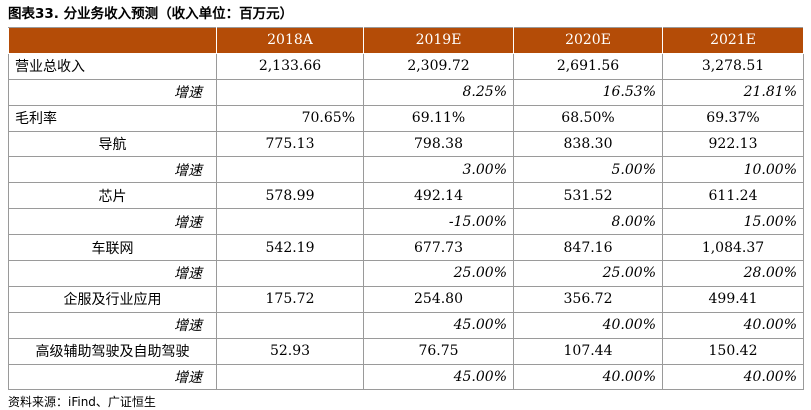  What do you see at coordinates (588, 66) in the screenshot?
I see `table-cell: 2,691.56` at bounding box center [588, 66].